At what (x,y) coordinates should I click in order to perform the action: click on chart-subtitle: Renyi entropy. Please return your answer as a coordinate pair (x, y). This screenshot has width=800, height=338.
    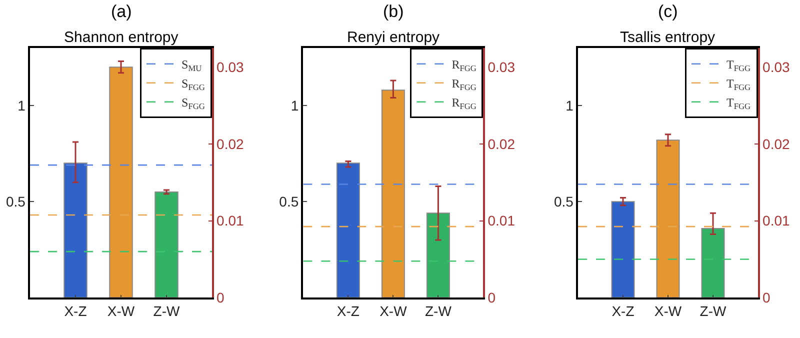
    Looking at the image, I should click on (393, 37).